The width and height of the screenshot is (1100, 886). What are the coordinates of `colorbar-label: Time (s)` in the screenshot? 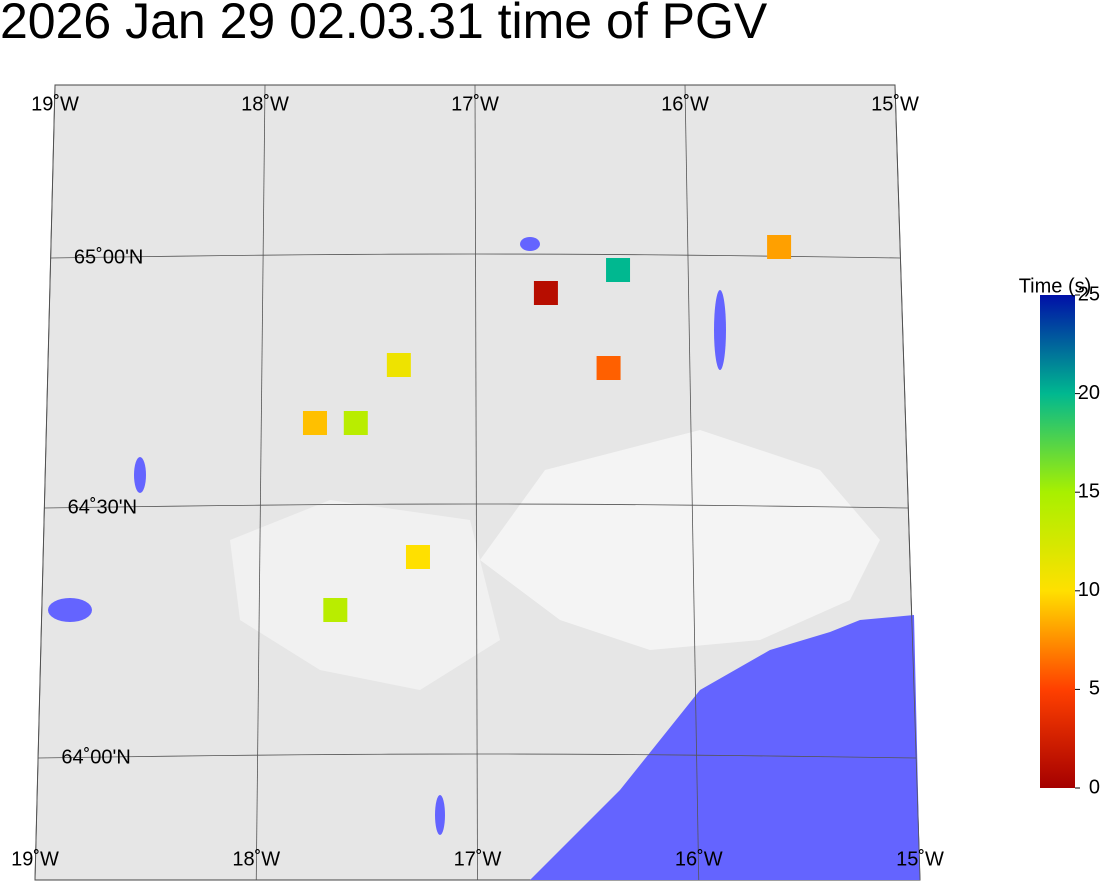 It's located at (1055, 286).